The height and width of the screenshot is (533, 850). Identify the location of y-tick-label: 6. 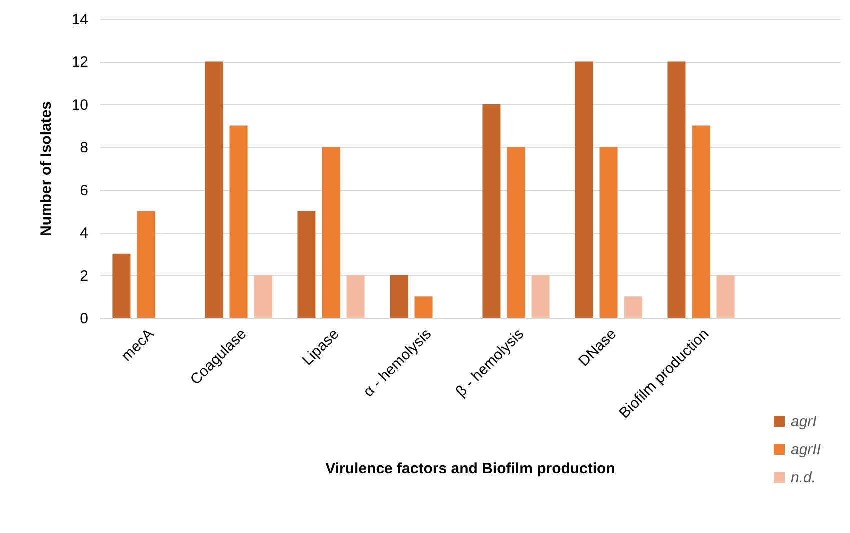
(84, 191).